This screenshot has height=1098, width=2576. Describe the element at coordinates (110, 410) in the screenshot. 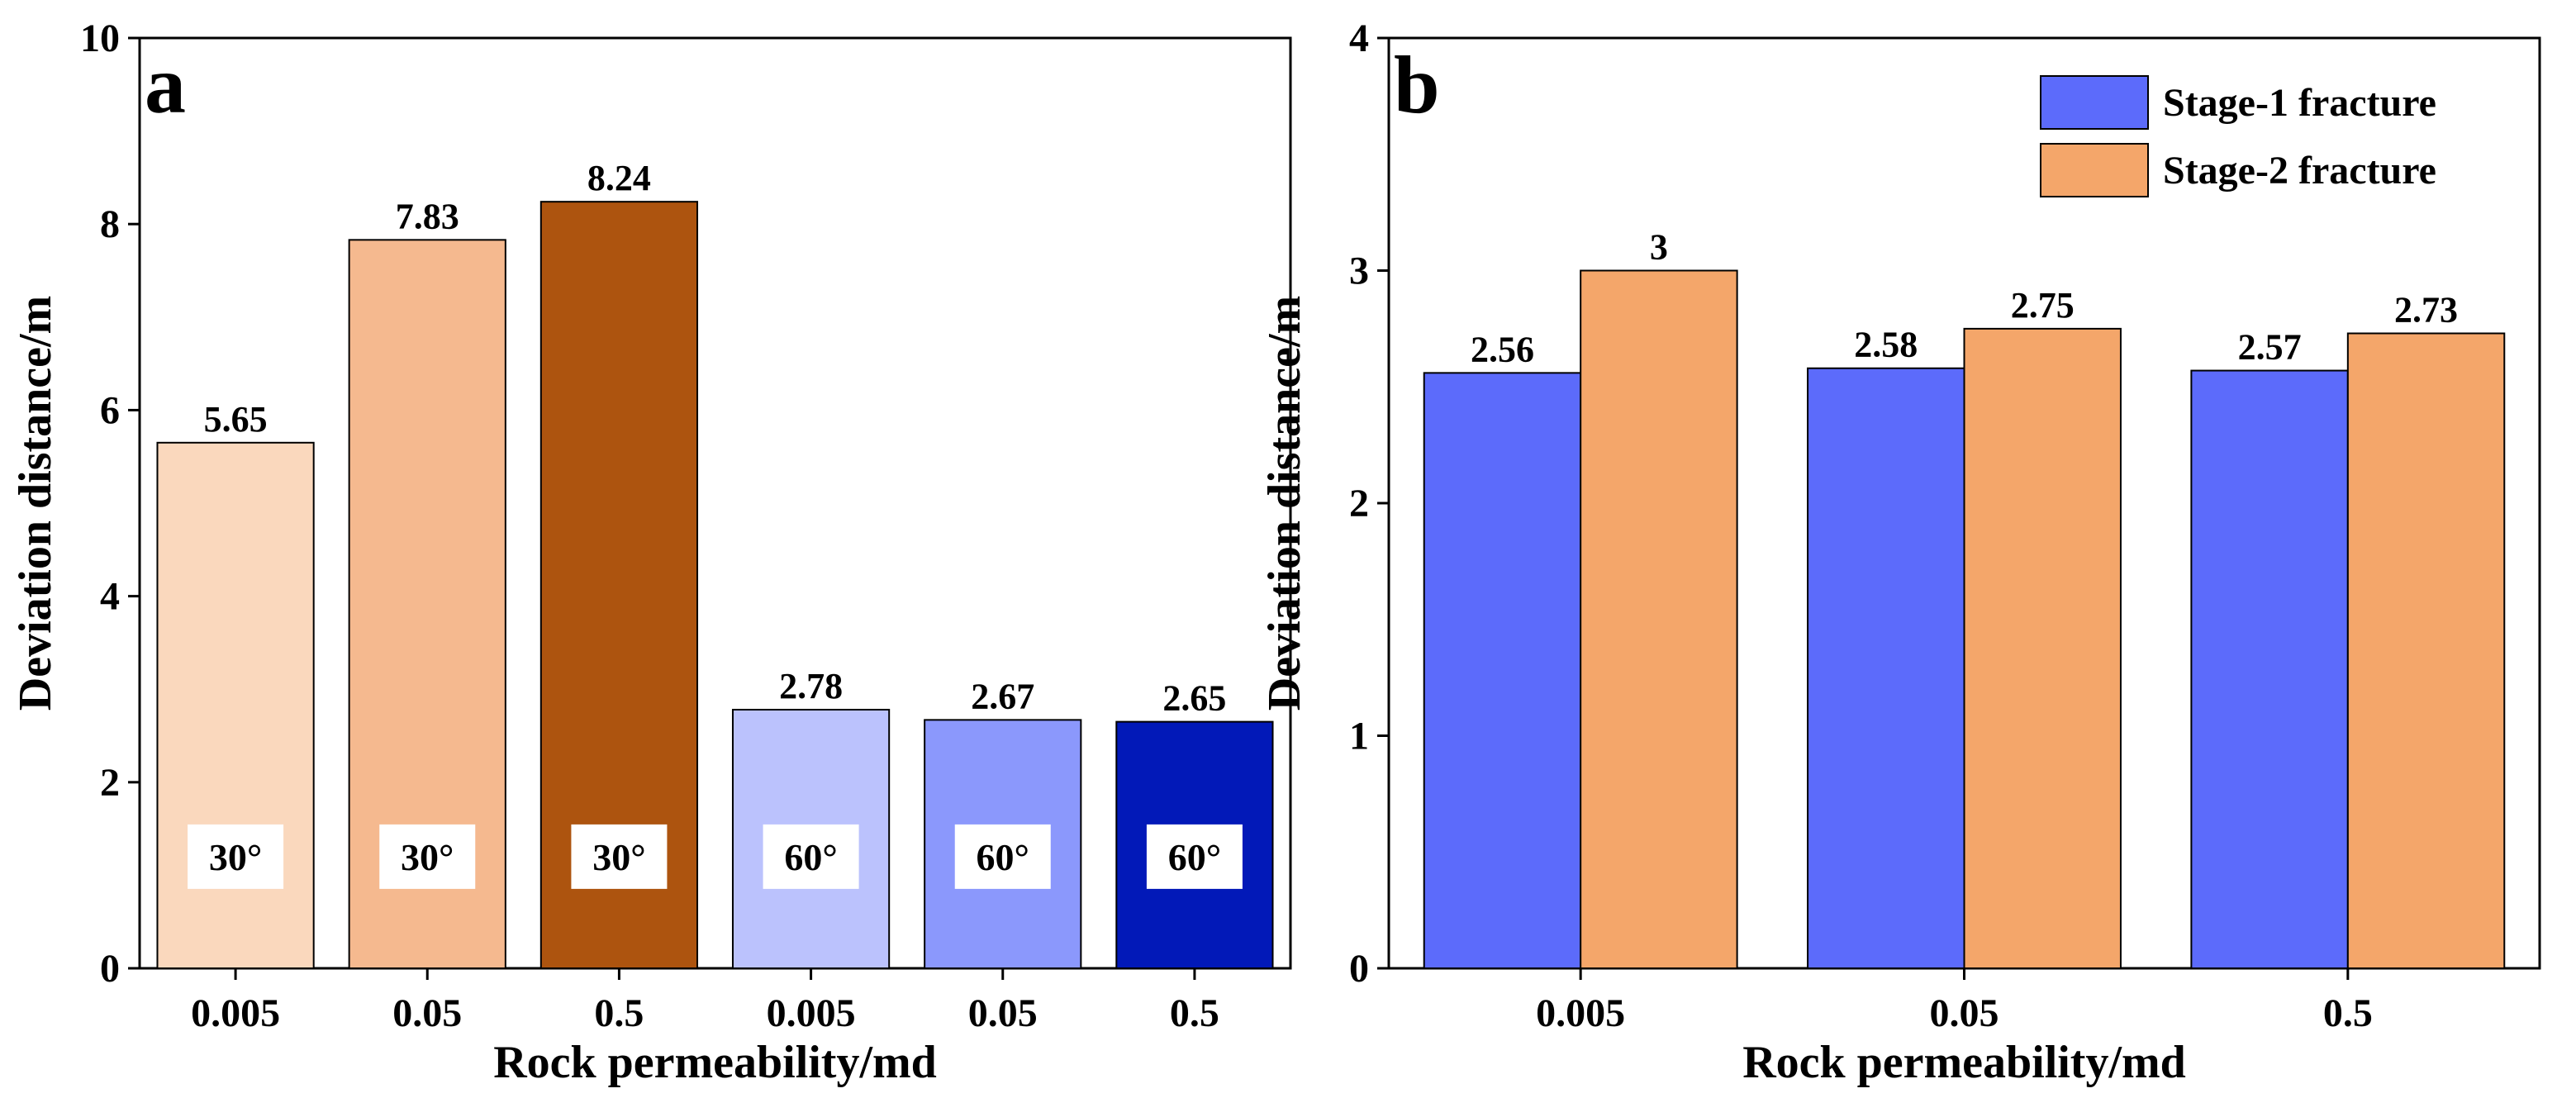

I see `y-tick-label: 6` at that location.